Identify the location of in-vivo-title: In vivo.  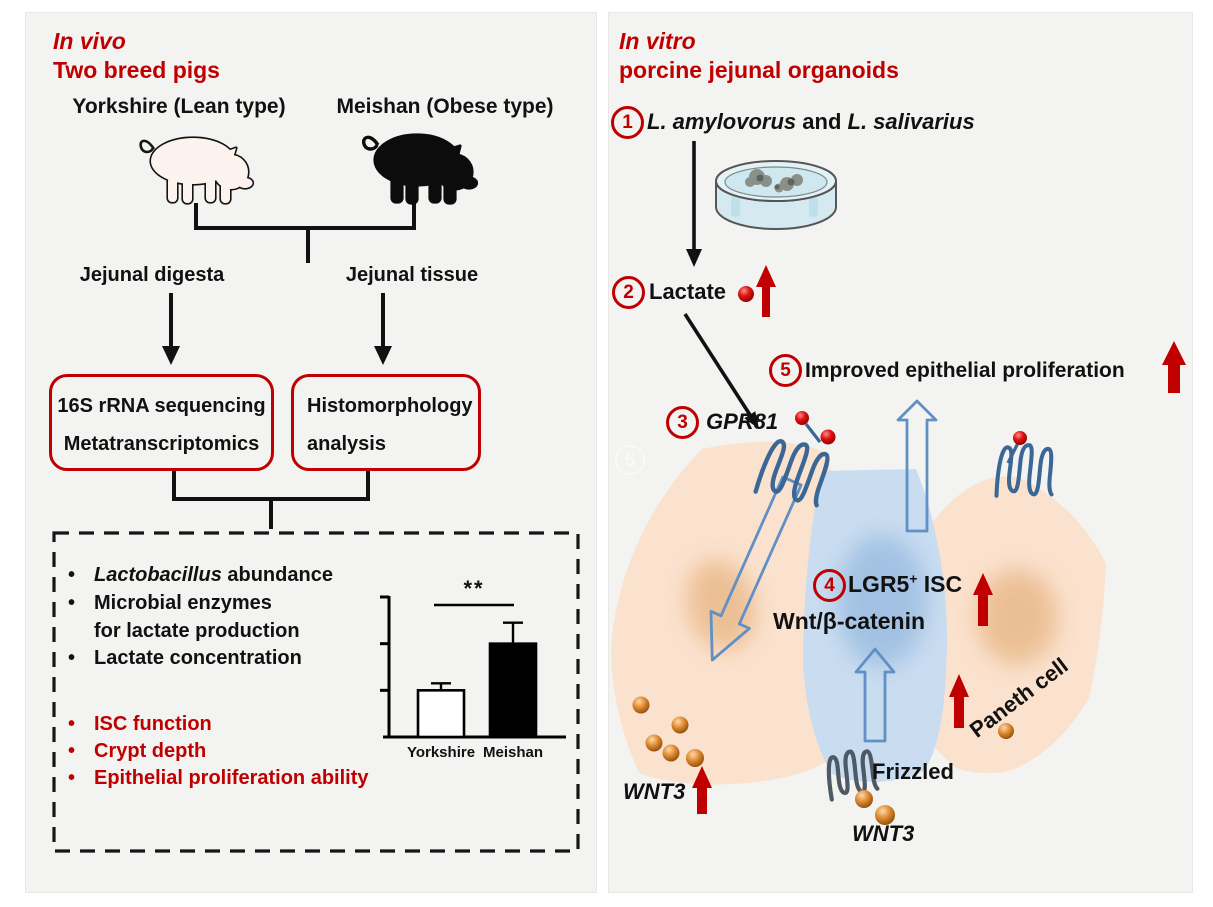
(89, 41).